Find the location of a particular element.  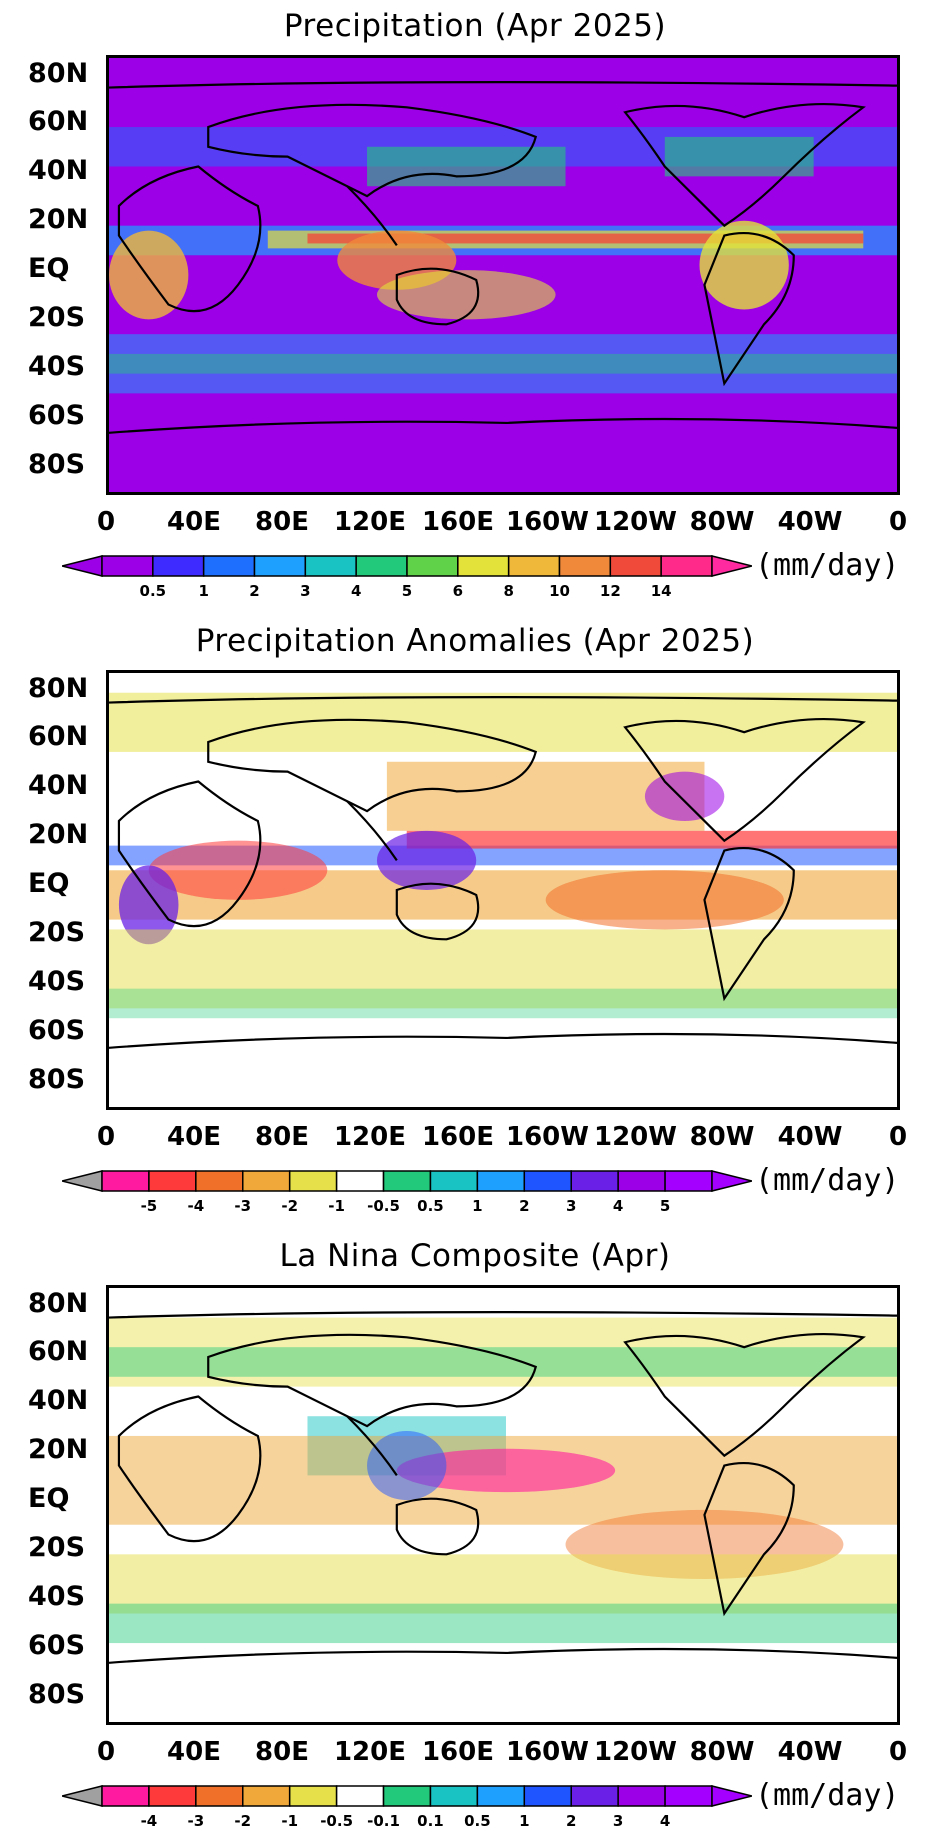

colorbar-level-label: 5 is located at coordinates (407, 591).